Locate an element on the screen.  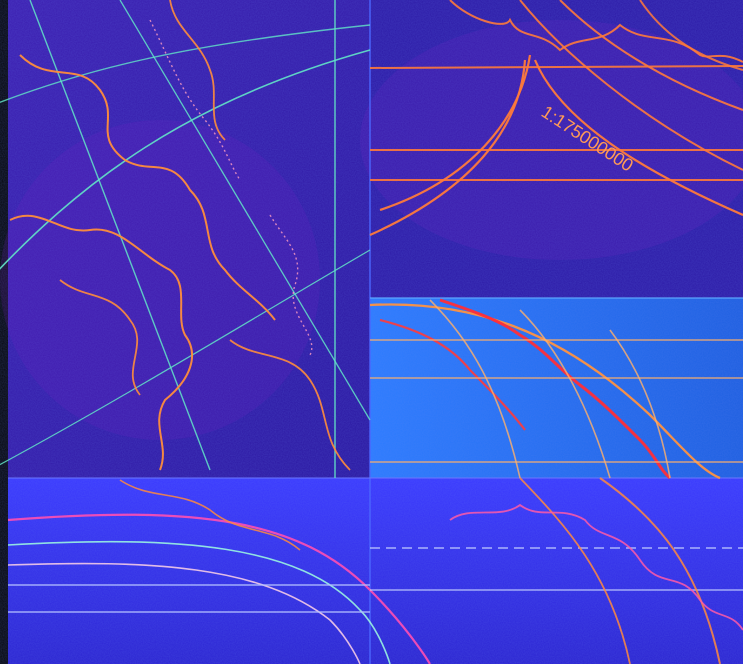
tr-coast is located at coordinates (596, 31).